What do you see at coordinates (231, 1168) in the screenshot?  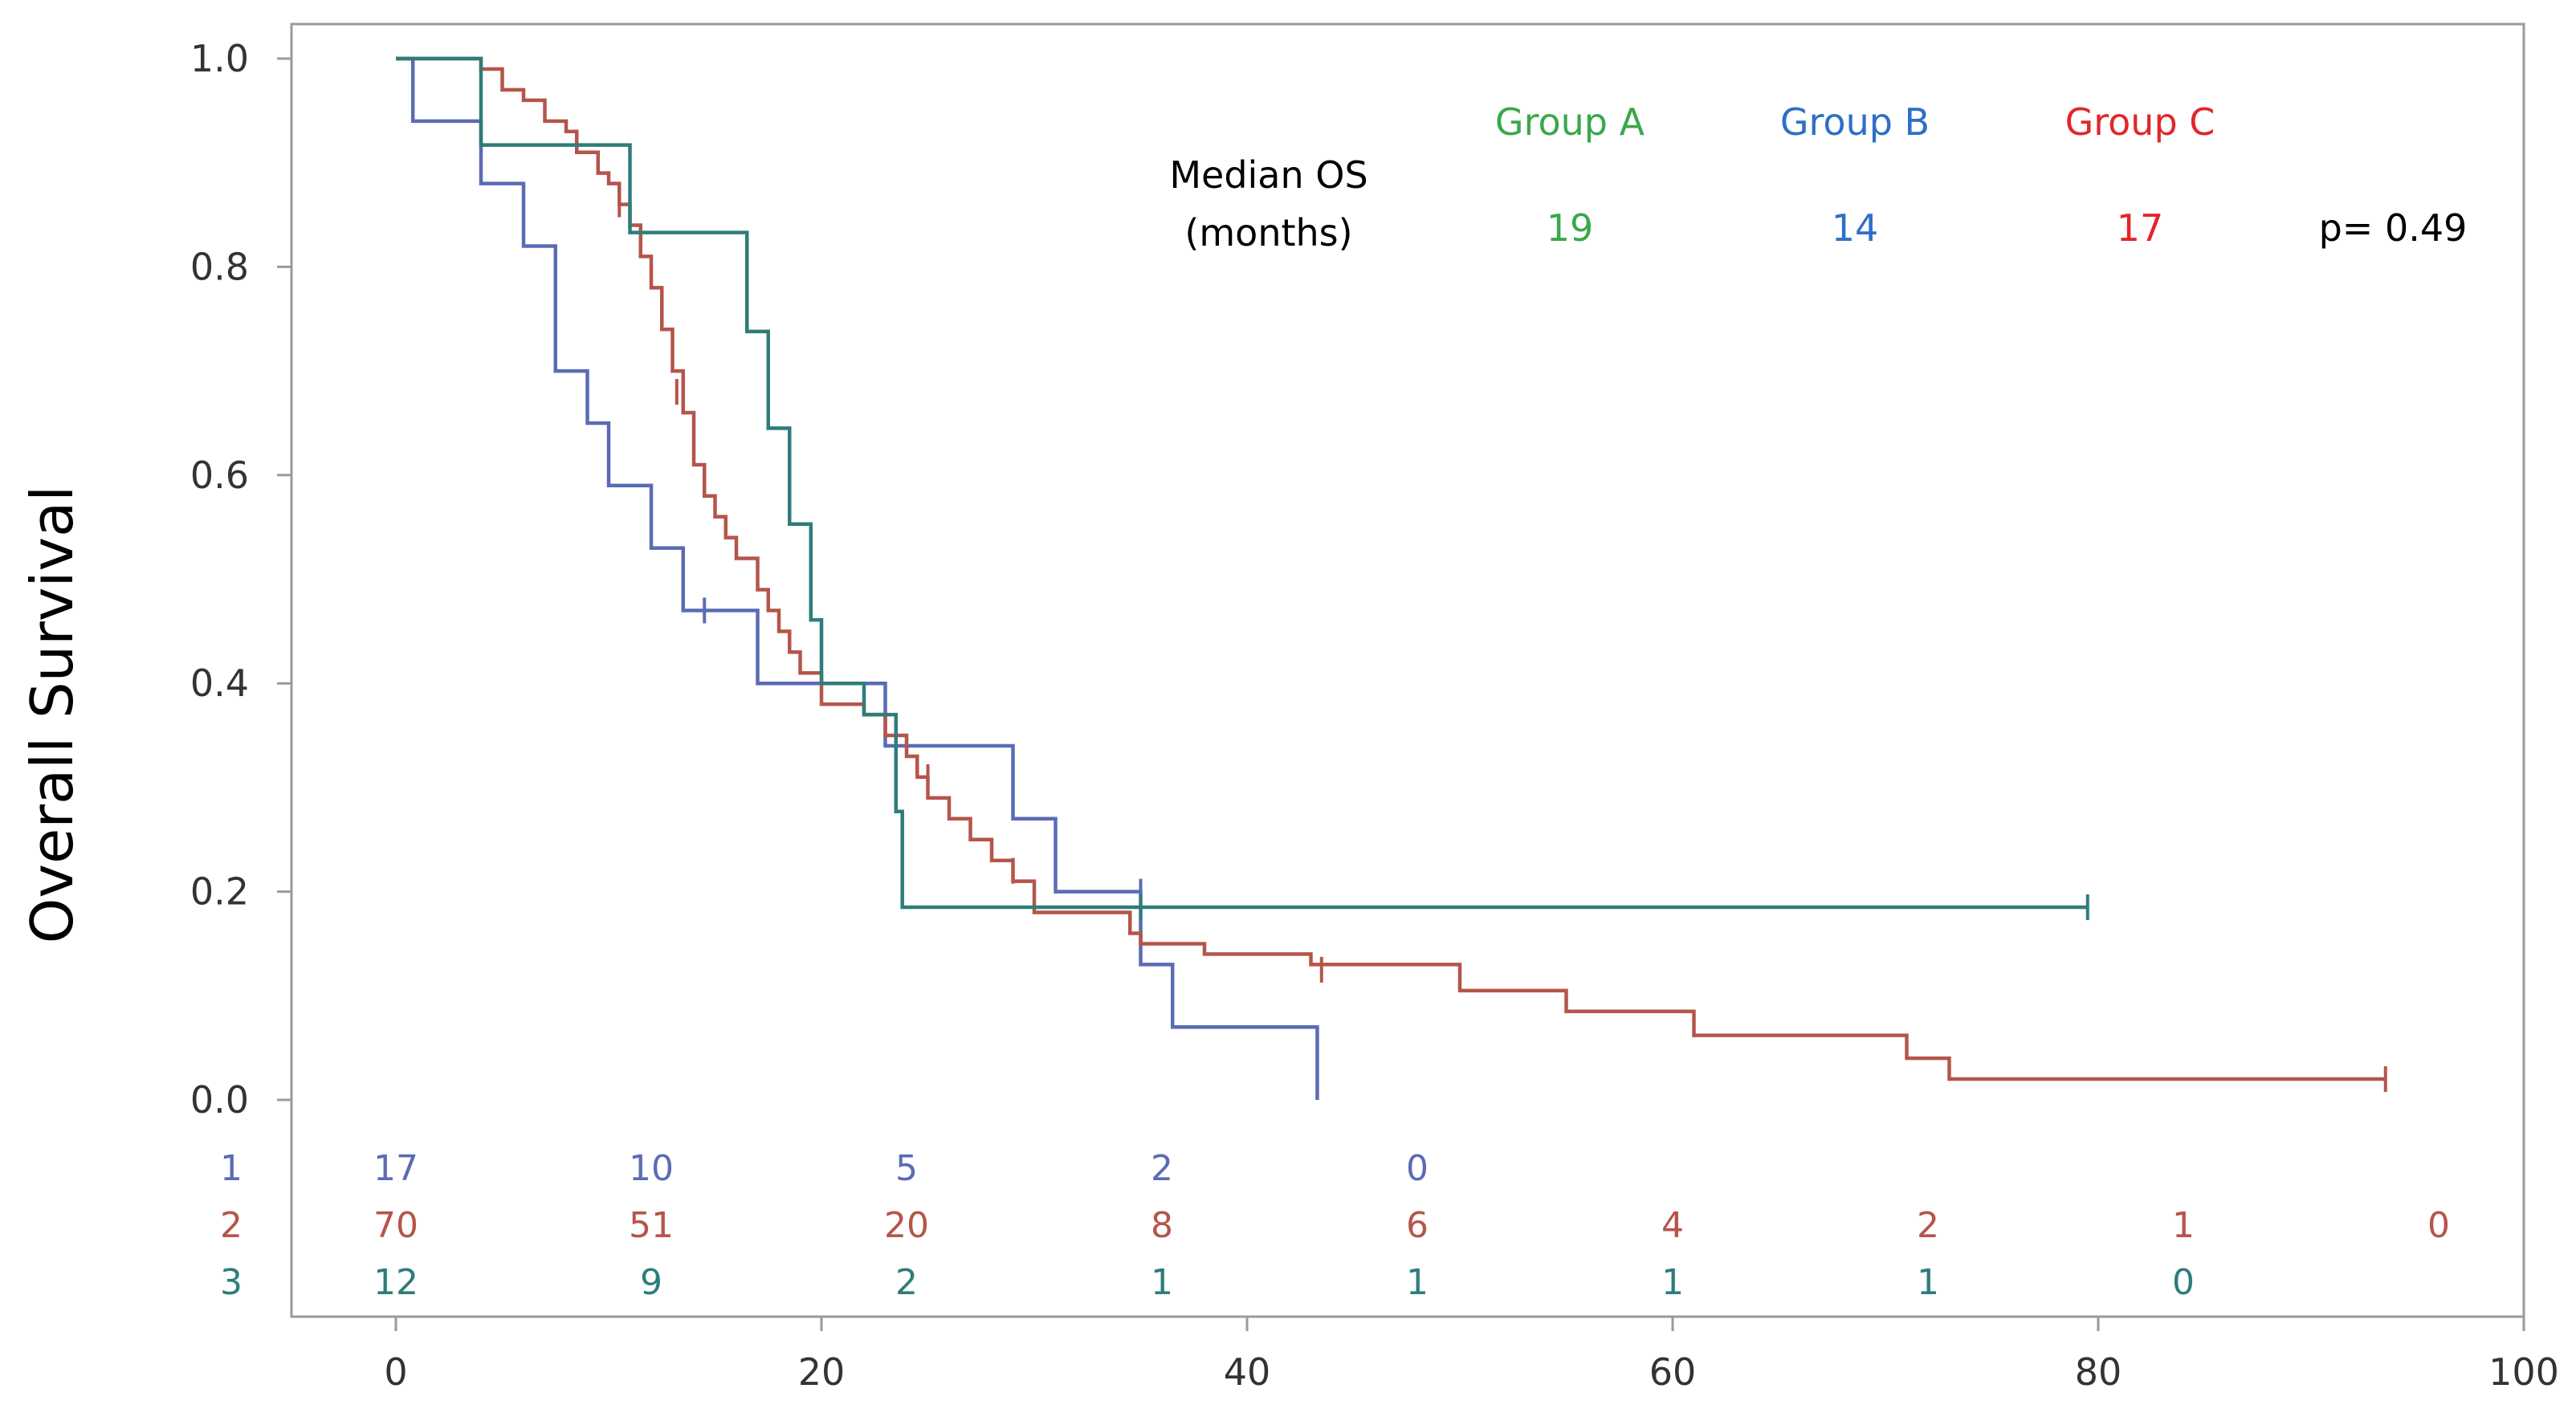 I see `risk-row-label: 1` at bounding box center [231, 1168].